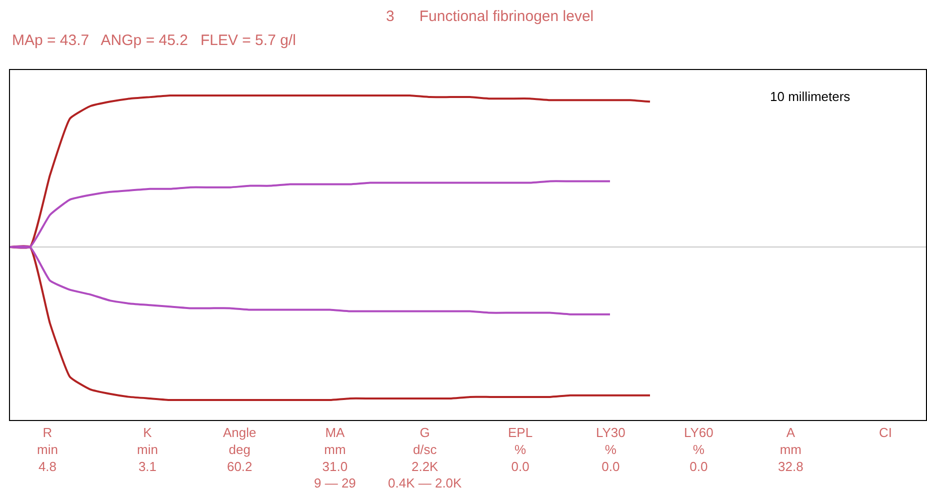 The width and height of the screenshot is (927, 492). I want to click on text: MA mm 31.0 9 — 29, so click(335, 458).